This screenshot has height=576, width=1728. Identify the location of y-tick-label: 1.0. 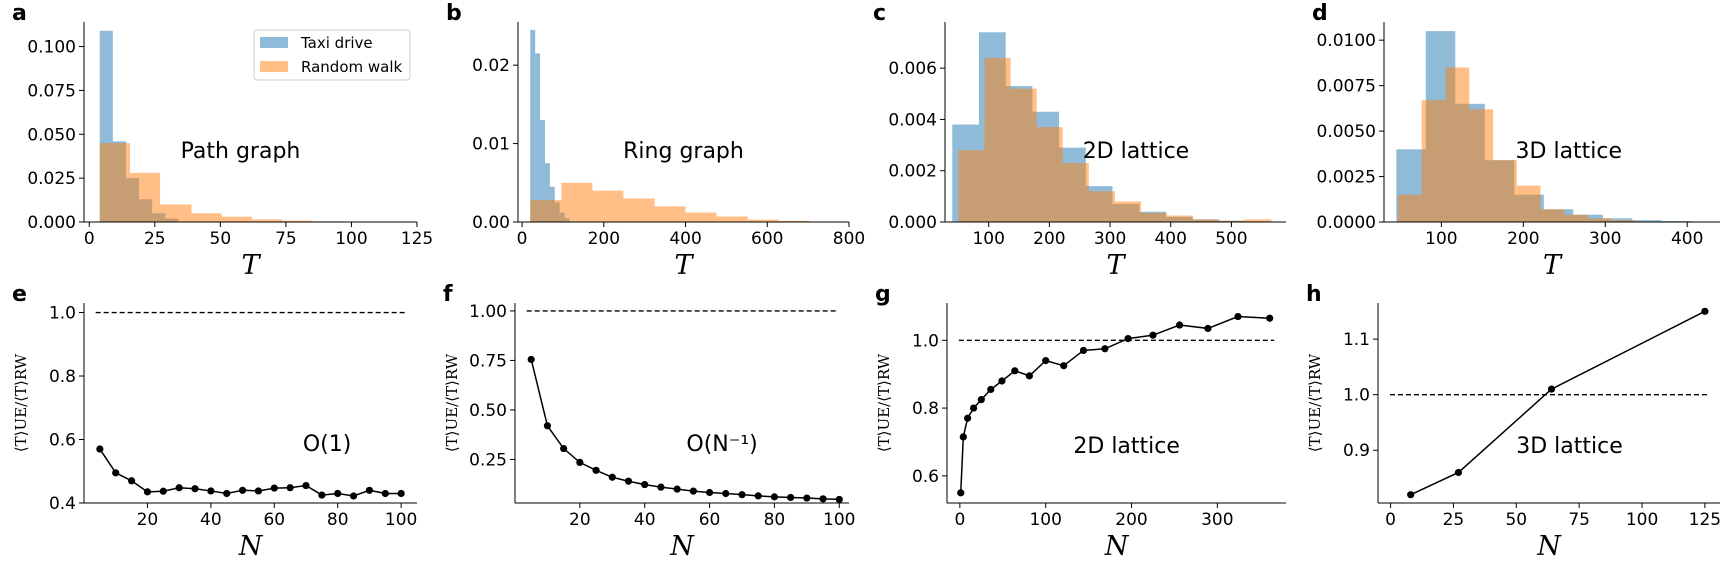
(1356, 396).